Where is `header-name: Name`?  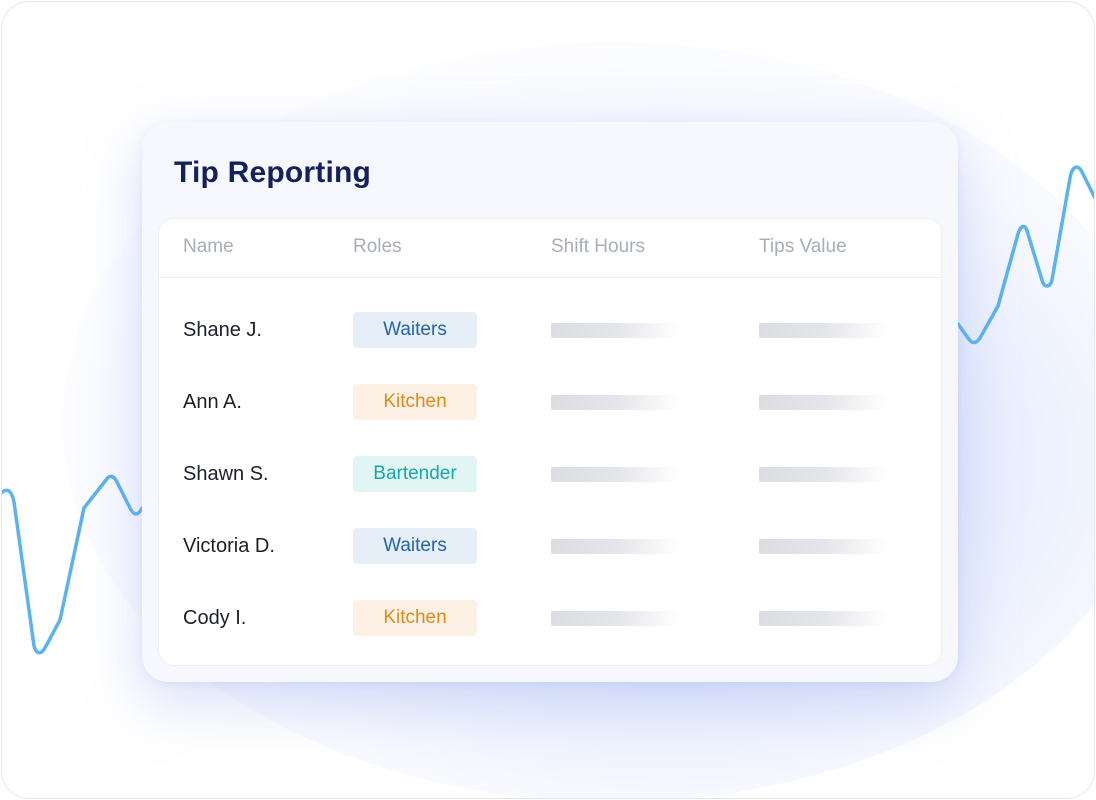
header-name: Name is located at coordinates (208, 246).